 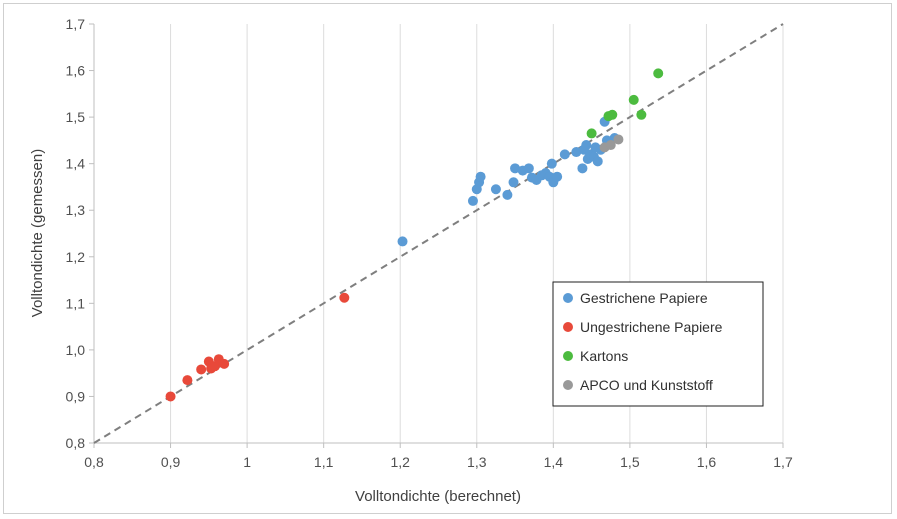 I want to click on x-tick-label: 1, so click(x=247, y=462).